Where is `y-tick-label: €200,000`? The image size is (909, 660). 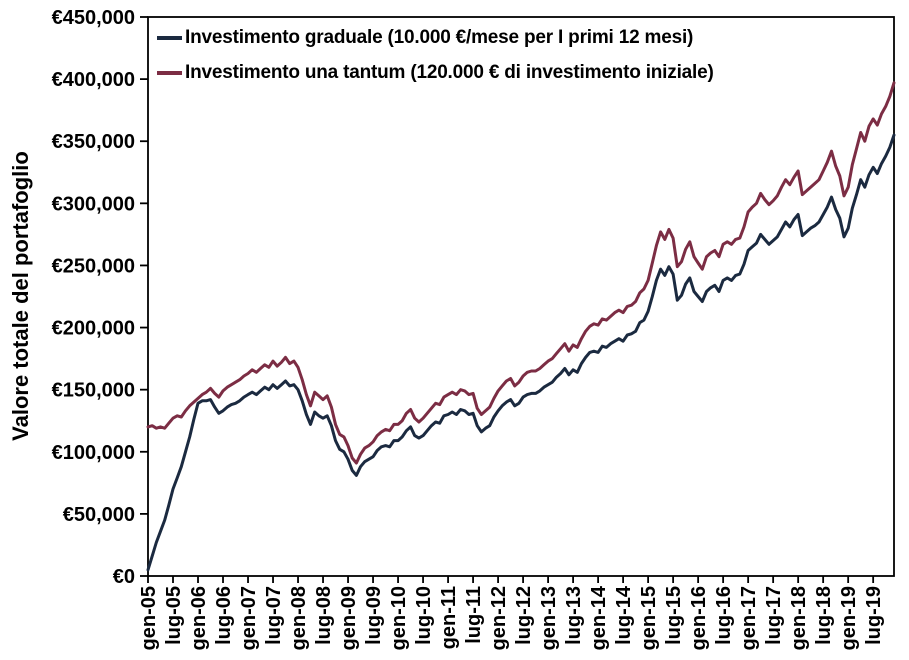
y-tick-label: €200,000 is located at coordinates (93, 329).